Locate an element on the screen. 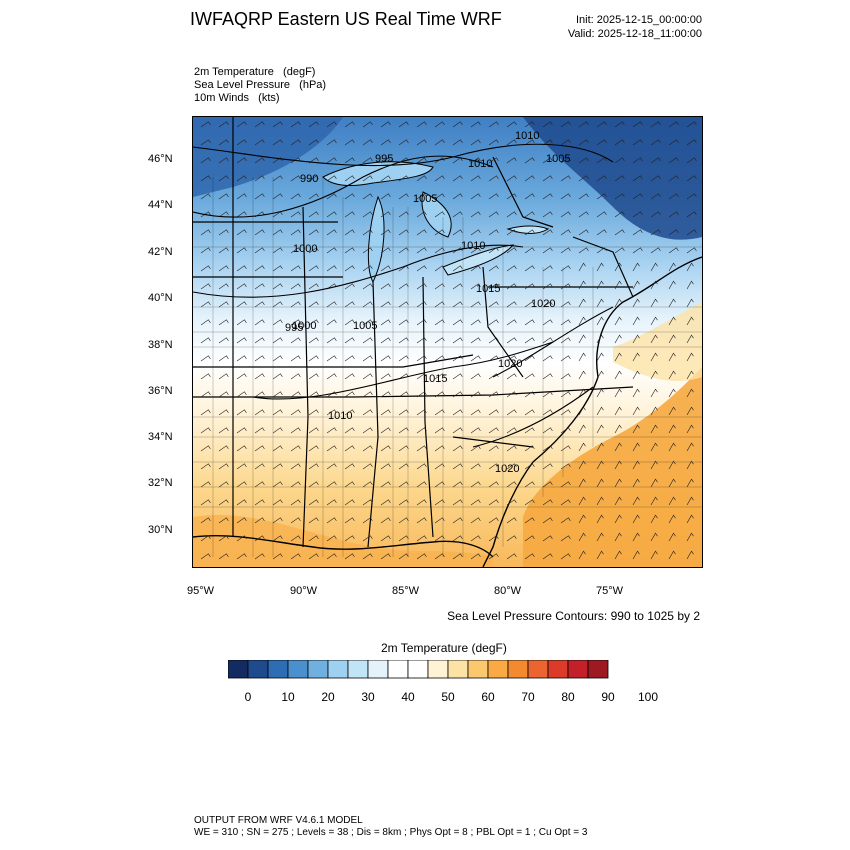 The width and height of the screenshot is (850, 850). gulf-coastline is located at coordinates (343, 546).